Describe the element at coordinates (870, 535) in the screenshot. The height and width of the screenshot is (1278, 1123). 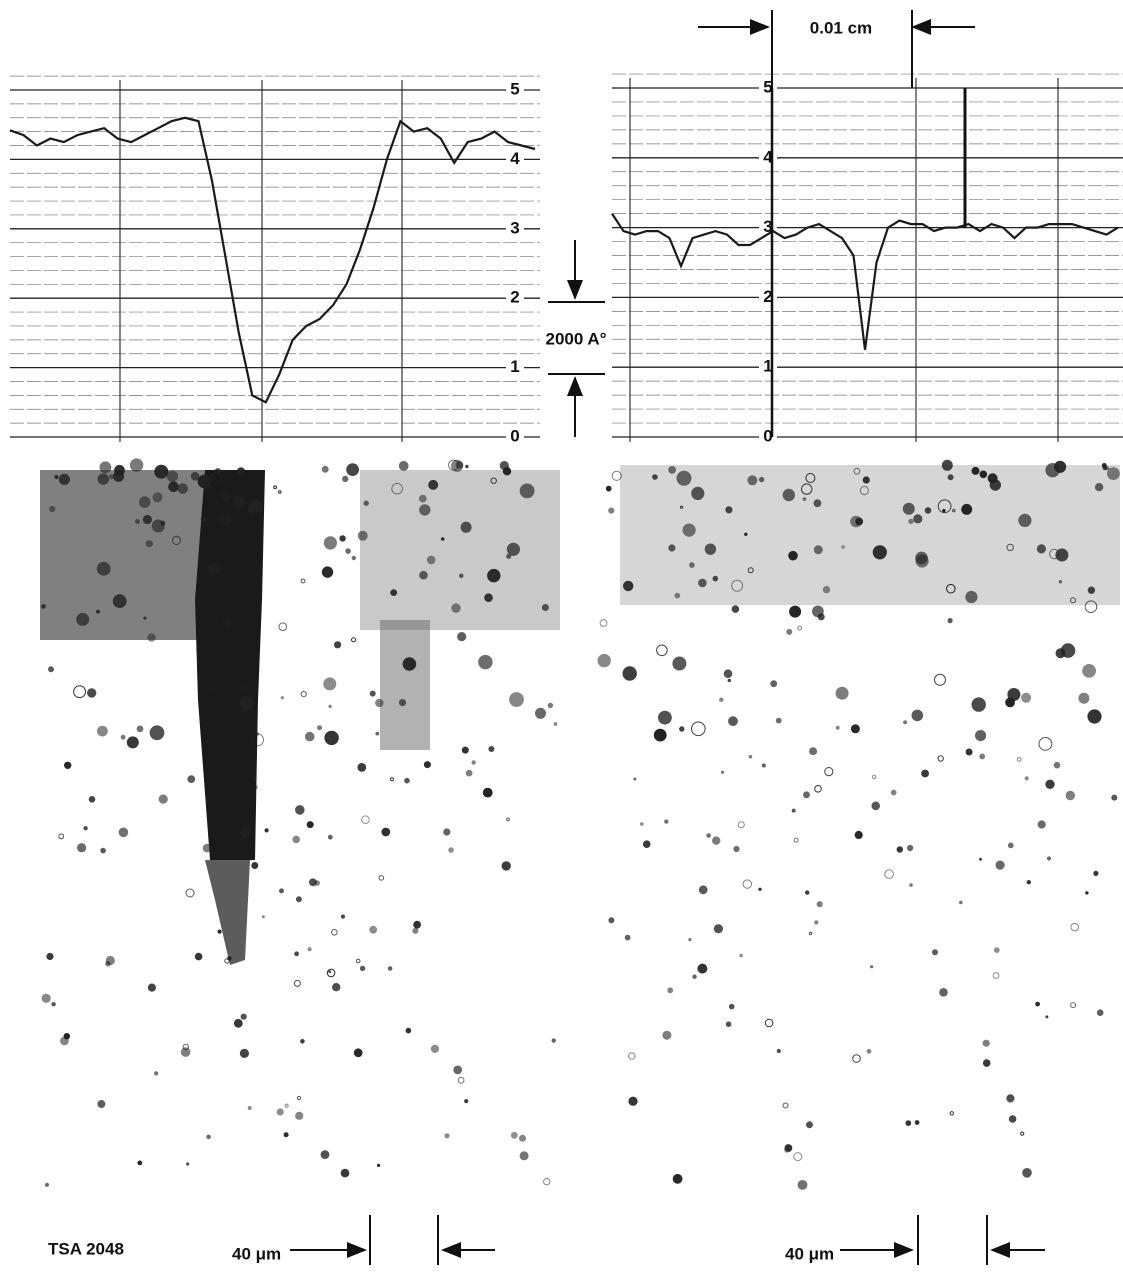
I see `dark-region` at that location.